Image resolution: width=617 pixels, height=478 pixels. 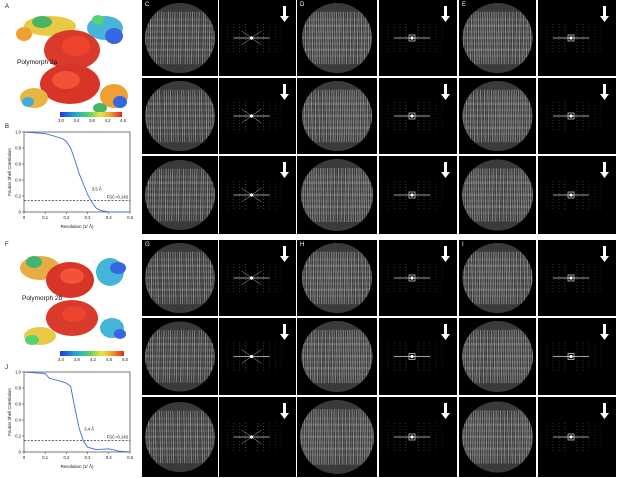 What do you see at coordinates (7, 7) in the screenshot?
I see `panel-label-a: A` at bounding box center [7, 7].